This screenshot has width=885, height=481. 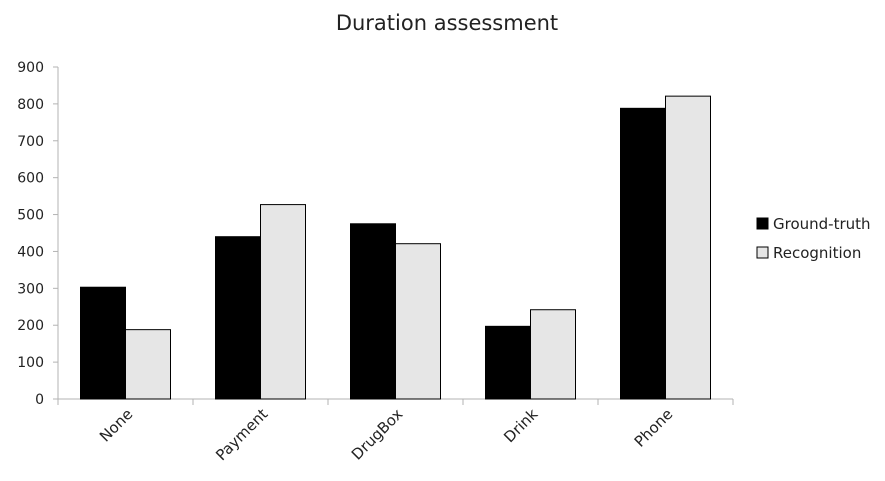 What do you see at coordinates (103, 343) in the screenshot?
I see `bar-ground-truth-none` at bounding box center [103, 343].